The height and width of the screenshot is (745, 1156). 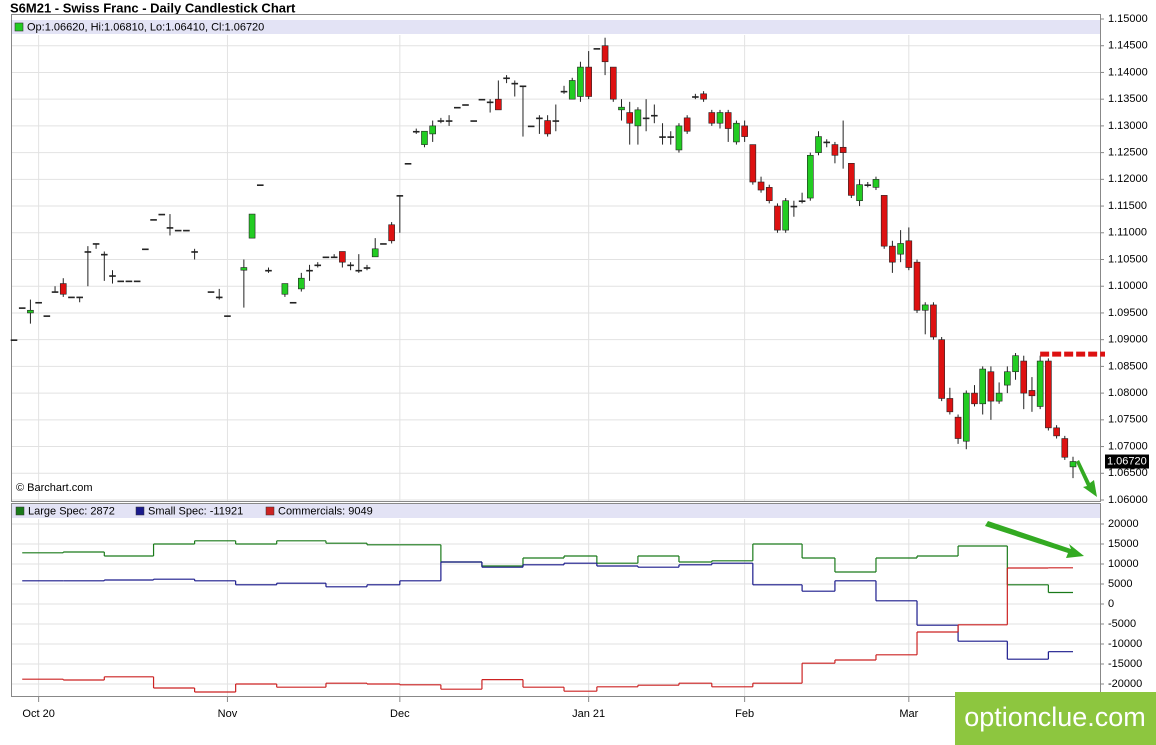 What do you see at coordinates (556, 511) in the screenshot?
I see `cot-header-bar` at bounding box center [556, 511].